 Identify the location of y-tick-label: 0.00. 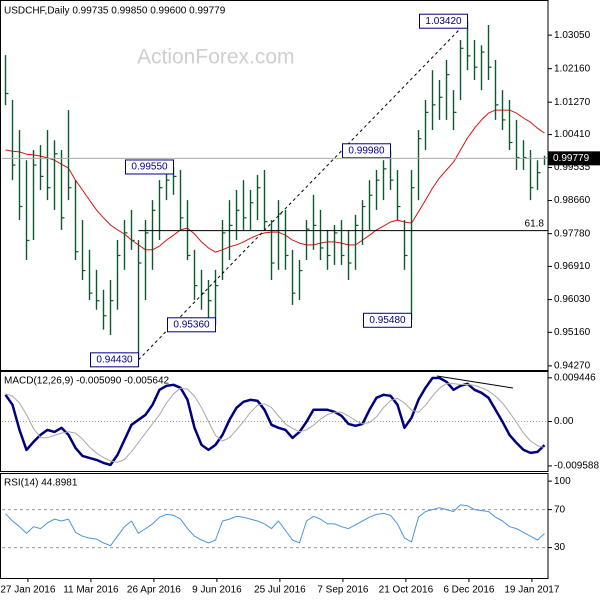
(564, 421).